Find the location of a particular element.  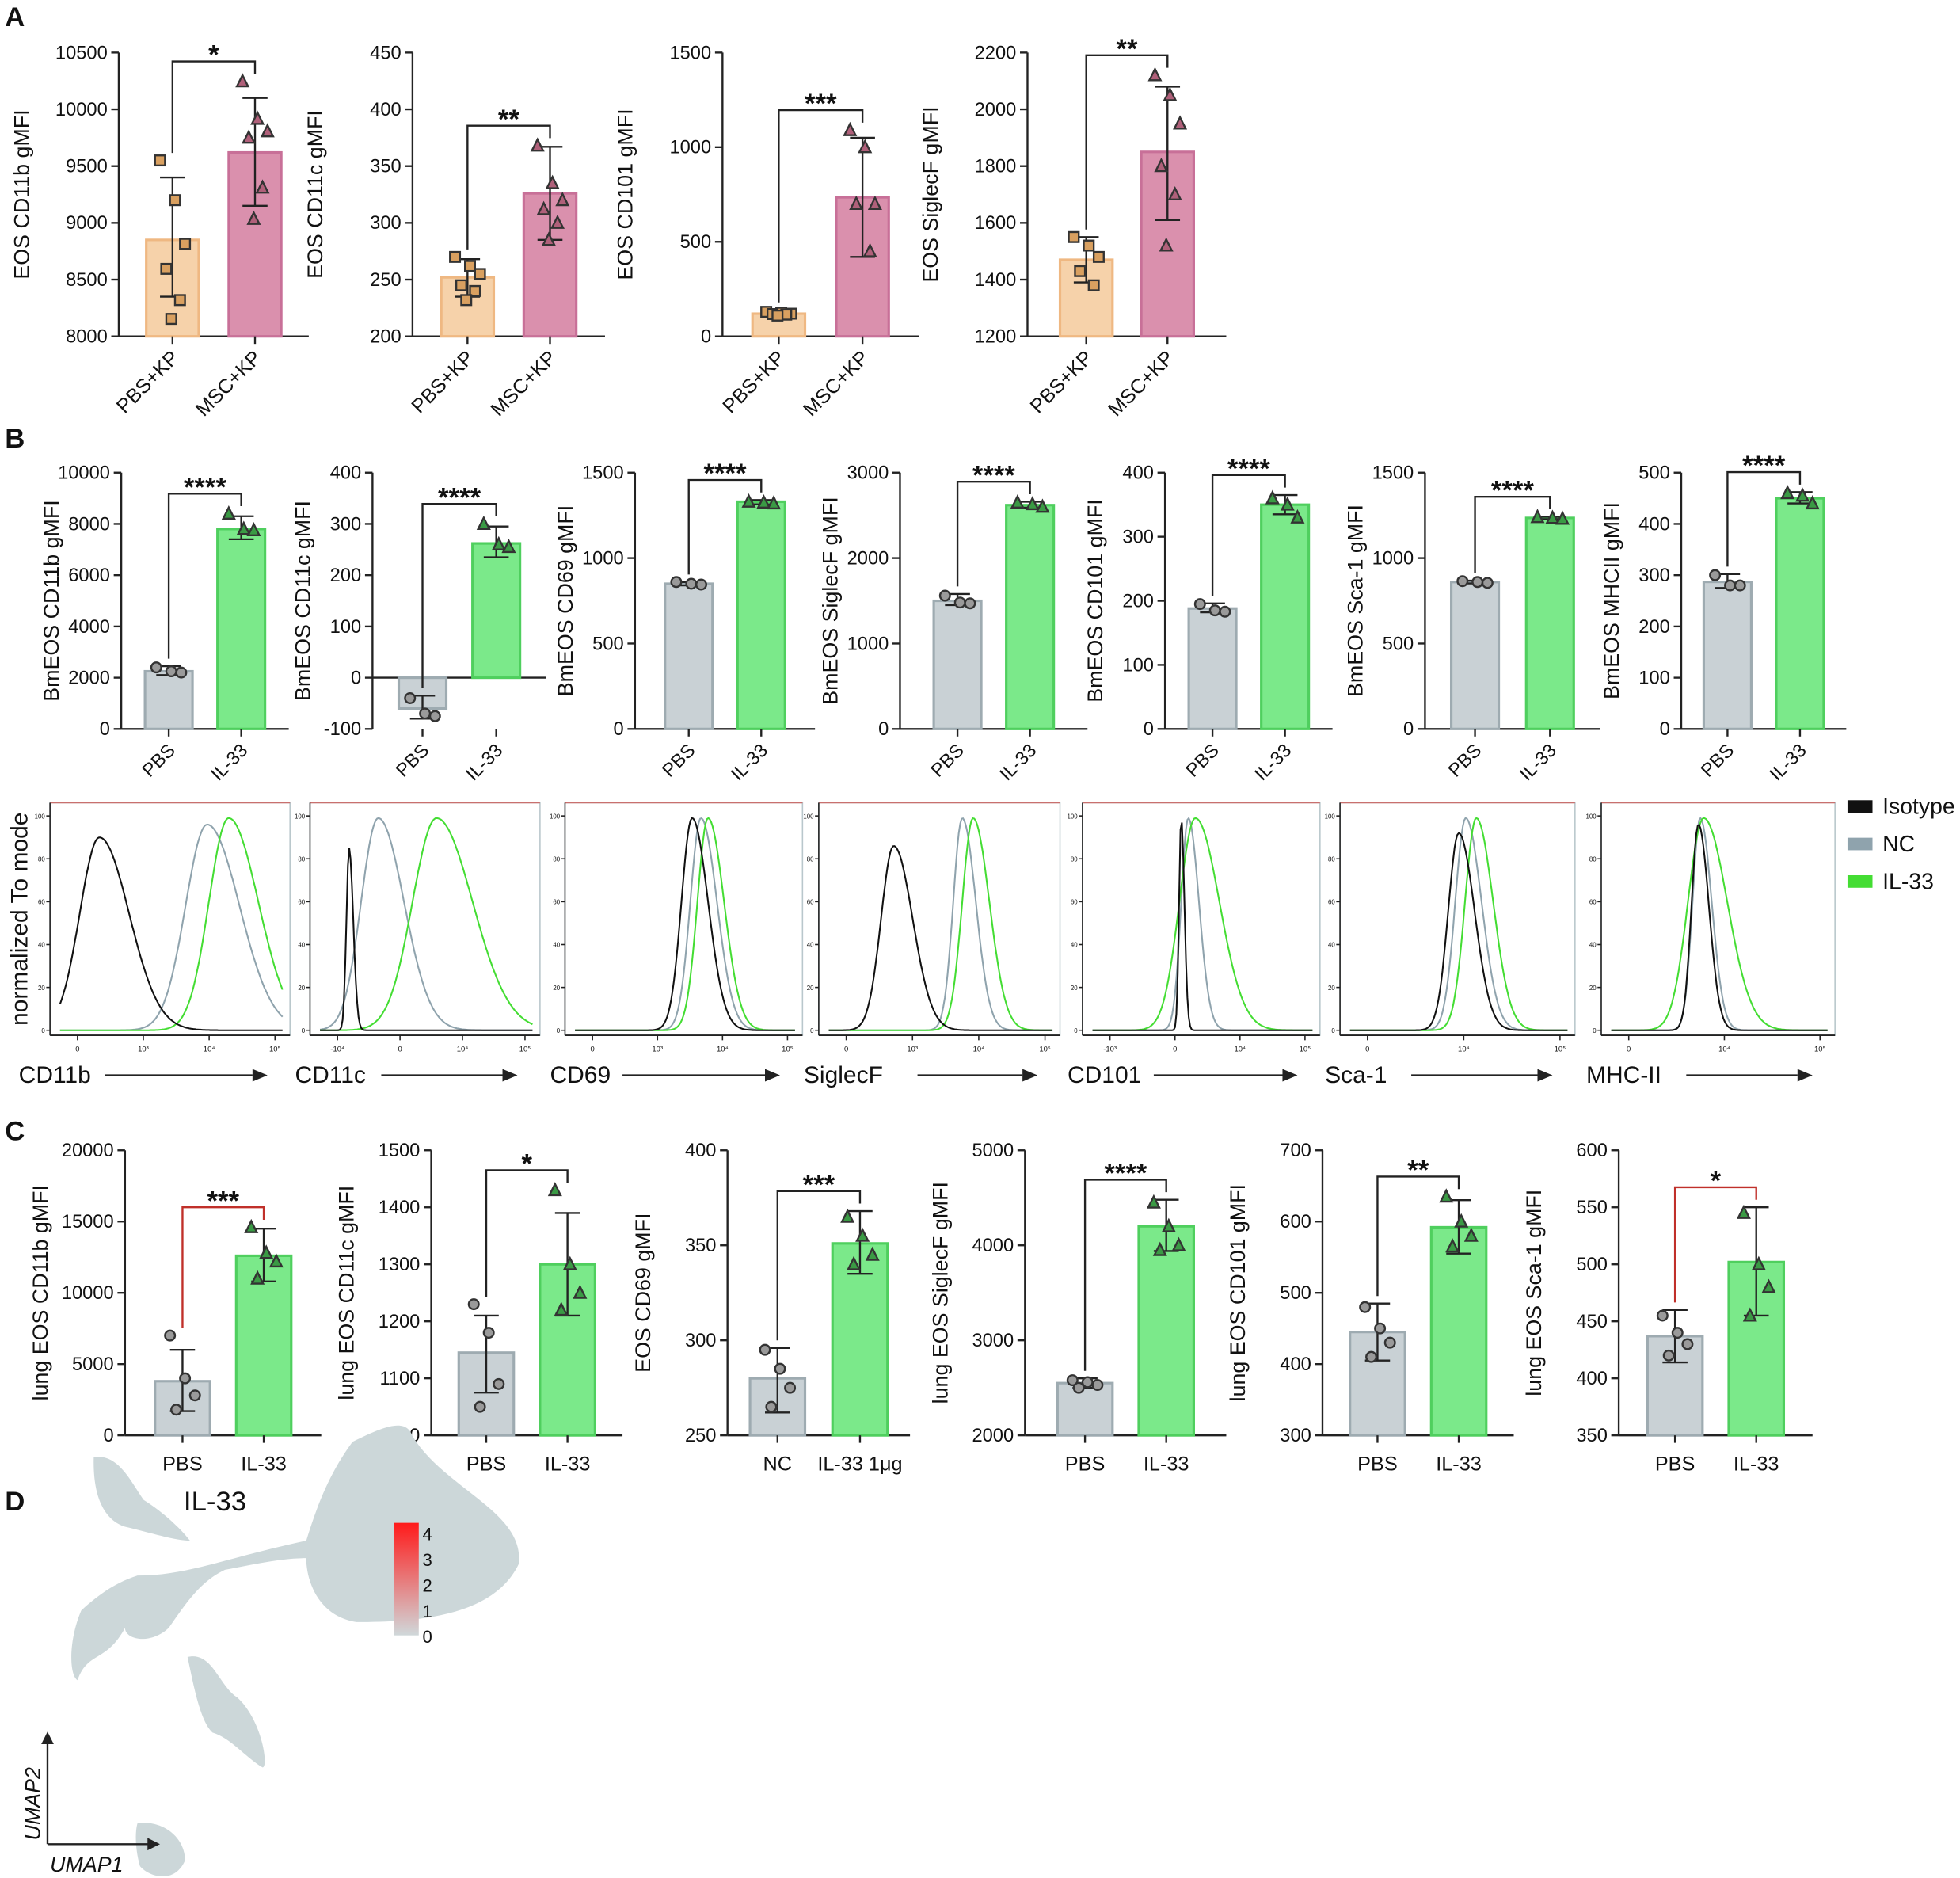

significance-stars: **** is located at coordinates (205, 487).